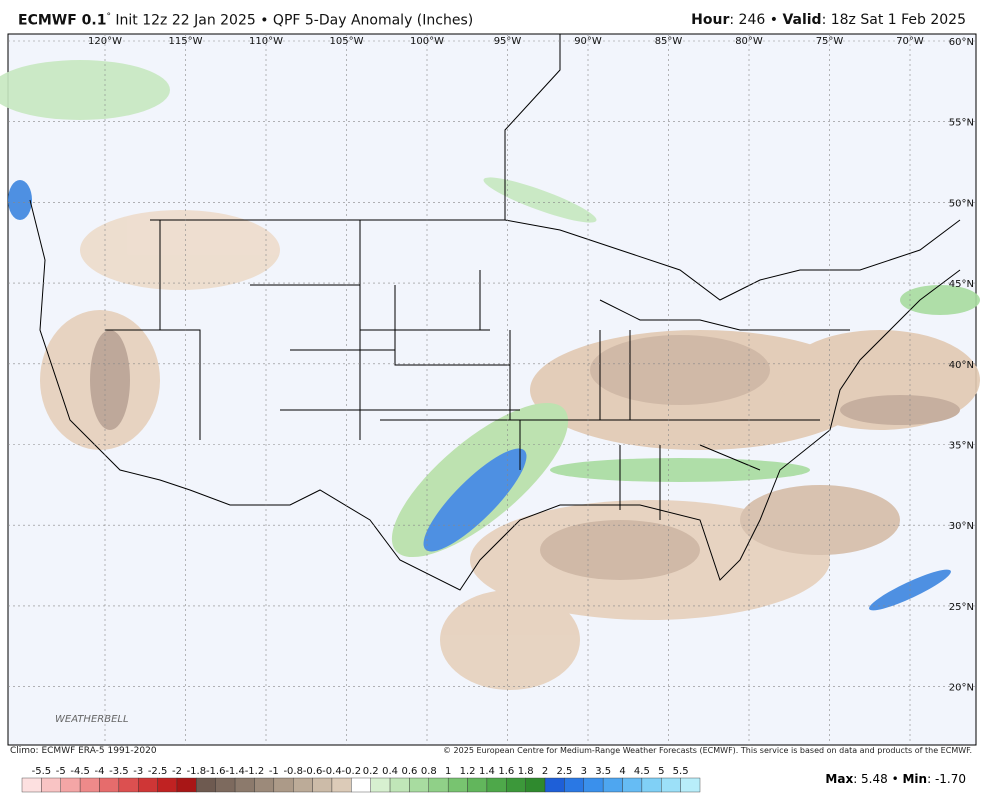 This screenshot has height=808, width=984. Describe the element at coordinates (961, 42) in the screenshot. I see `lat-label: 60°N` at that location.